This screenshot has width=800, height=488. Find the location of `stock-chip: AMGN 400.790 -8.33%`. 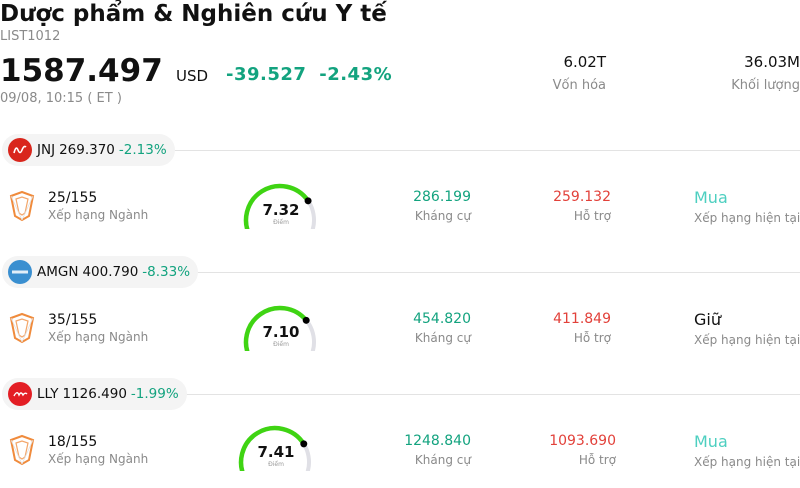

stock-chip: AMGN 400.790 -8.33% is located at coordinates (100, 272).